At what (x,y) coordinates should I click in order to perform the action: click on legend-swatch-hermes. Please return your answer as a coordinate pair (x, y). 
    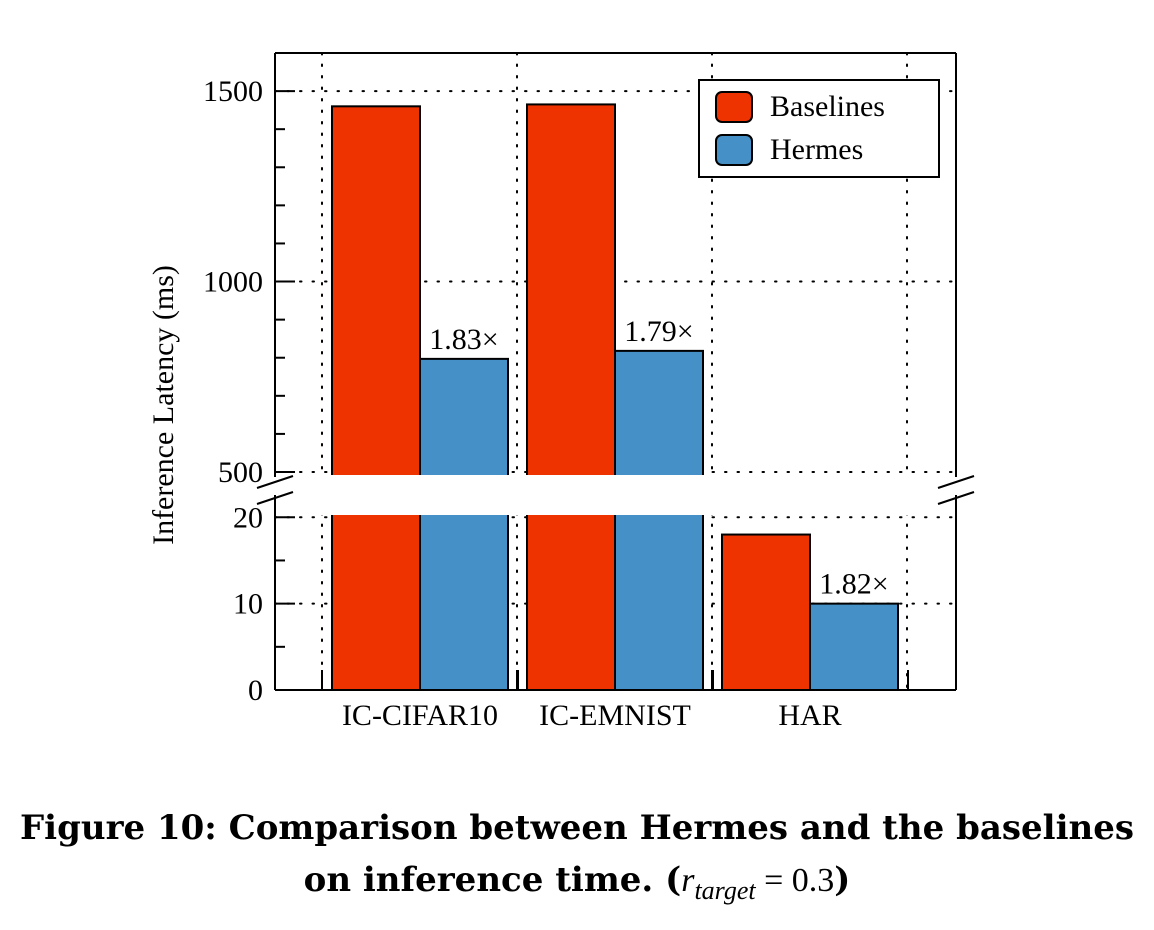
    Looking at the image, I should click on (734, 150).